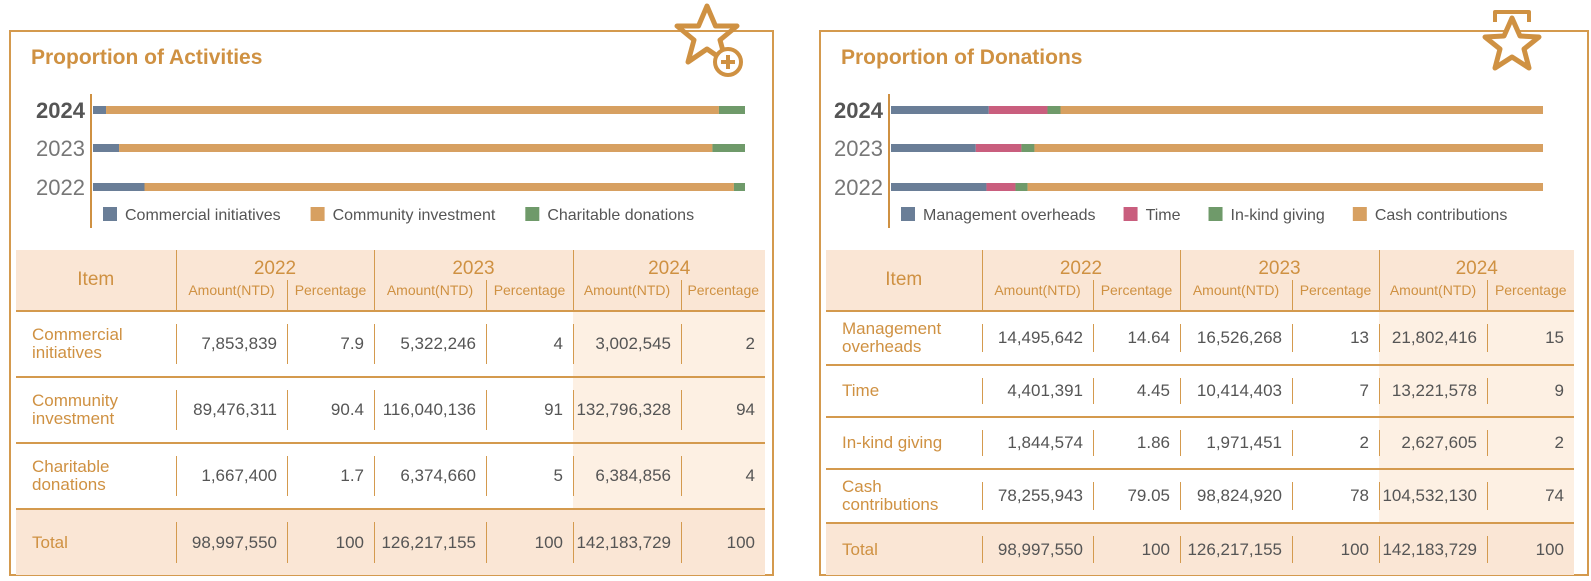 This screenshot has width=1591, height=581. What do you see at coordinates (1136, 495) in the screenshot?
I see `percentage-cell: 79.05` at bounding box center [1136, 495].